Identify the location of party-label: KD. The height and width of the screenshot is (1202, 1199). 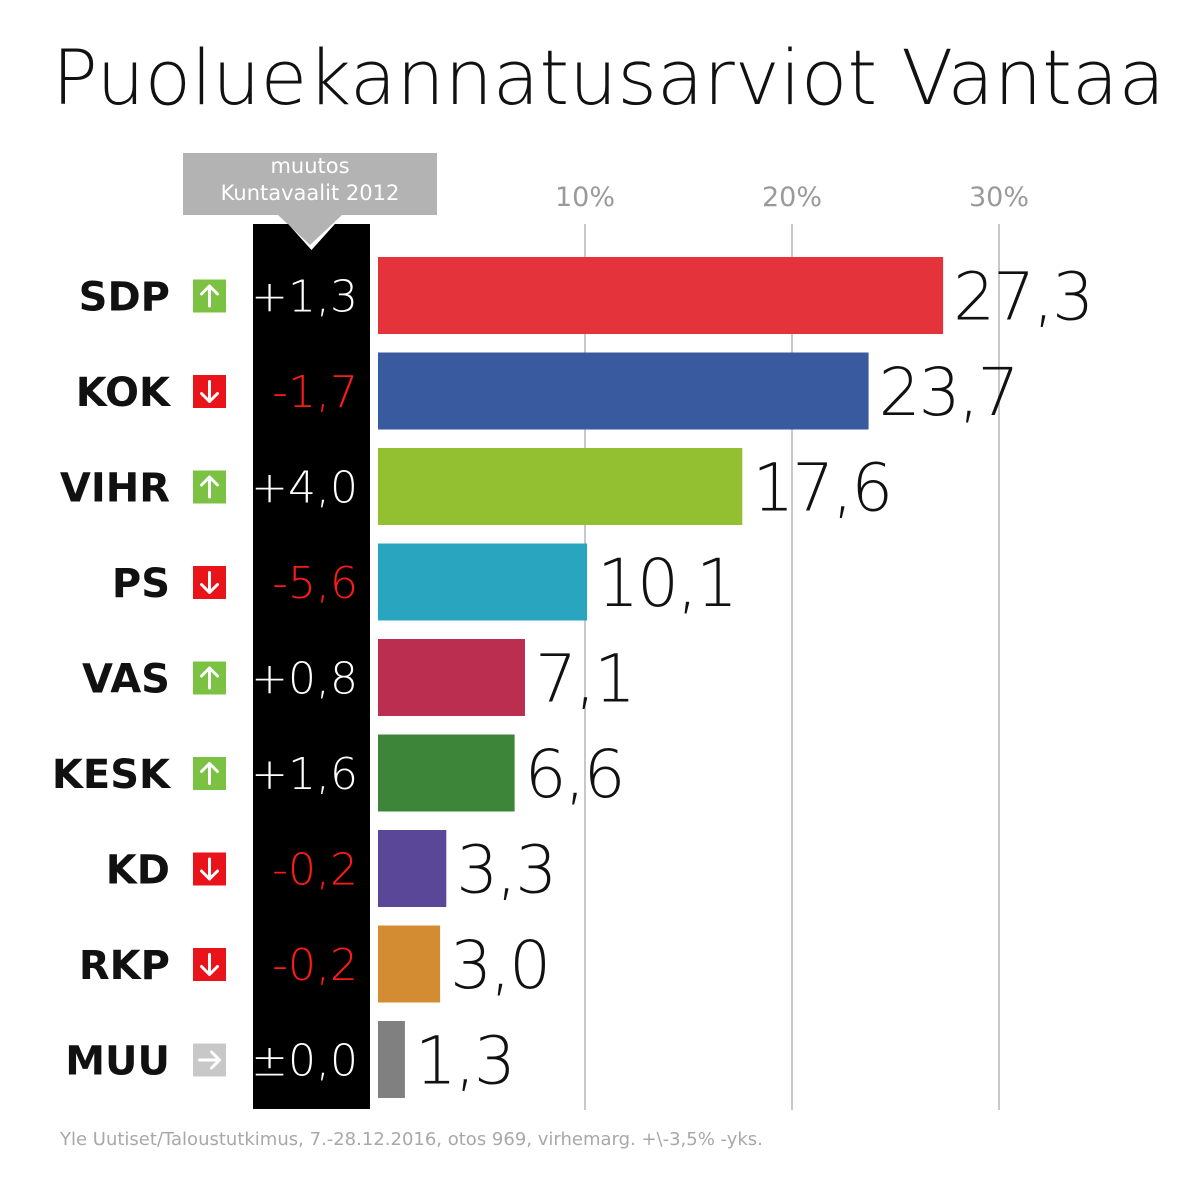
(138, 871).